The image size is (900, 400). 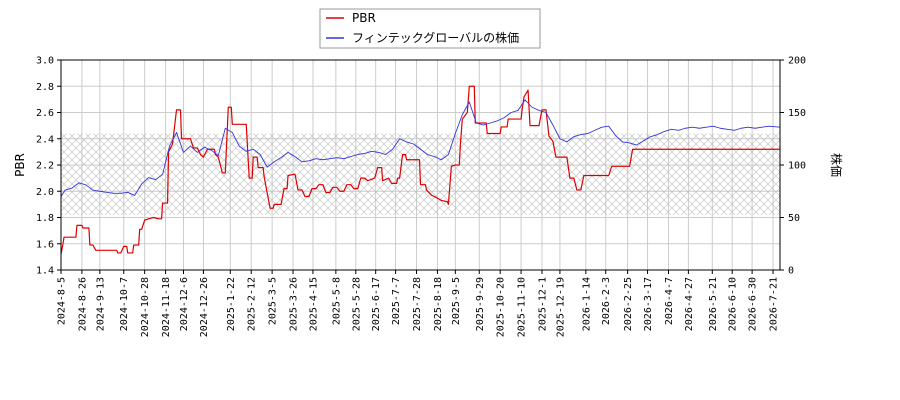 I want to click on y-tick-label-left: 1.4, so click(x=45, y=271).